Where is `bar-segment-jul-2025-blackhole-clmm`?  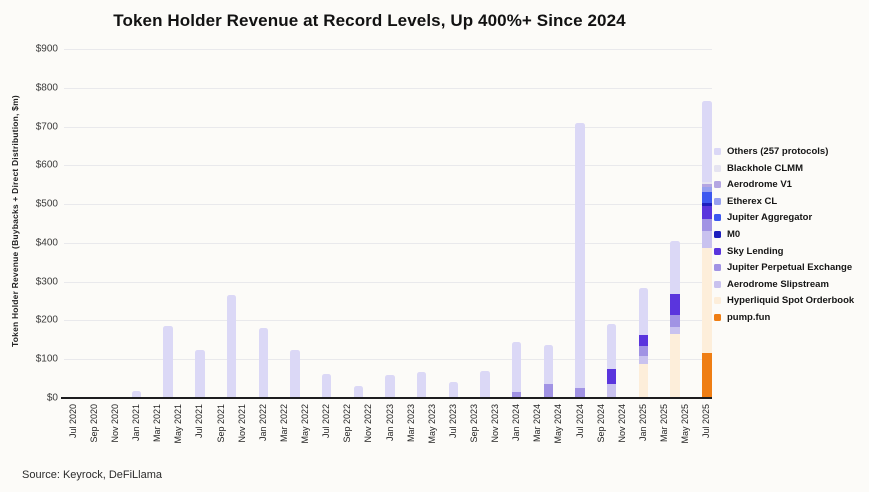 bar-segment-jul-2025-blackhole-clmm is located at coordinates (706, 183).